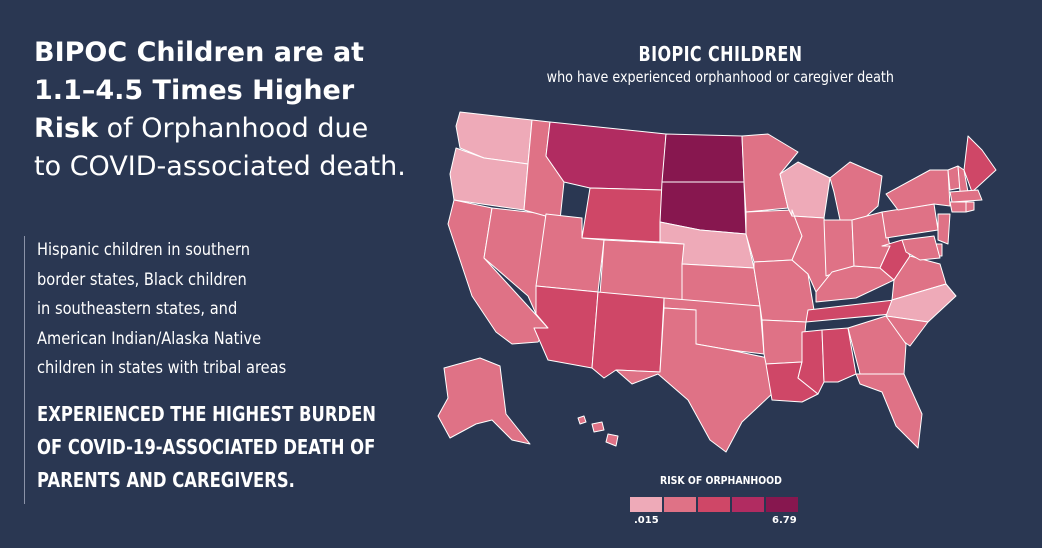  Describe the element at coordinates (784, 520) in the screenshot. I see `legend-max-label: 6.79` at that location.